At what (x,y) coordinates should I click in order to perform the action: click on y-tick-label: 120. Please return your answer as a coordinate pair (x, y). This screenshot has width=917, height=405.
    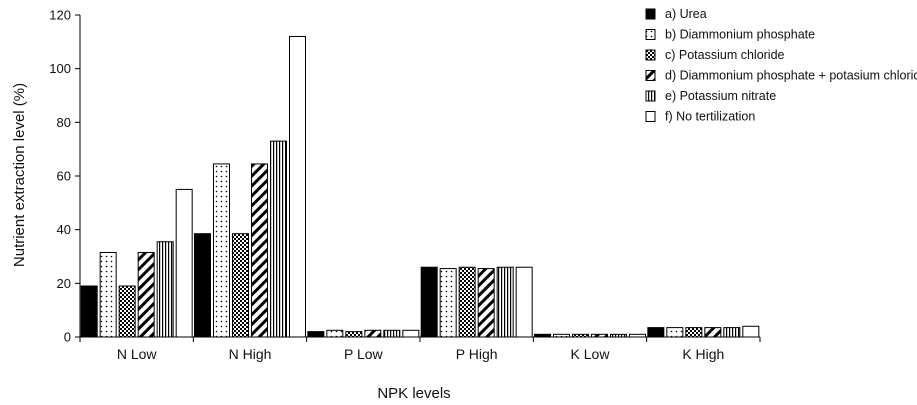
    Looking at the image, I should click on (60, 15).